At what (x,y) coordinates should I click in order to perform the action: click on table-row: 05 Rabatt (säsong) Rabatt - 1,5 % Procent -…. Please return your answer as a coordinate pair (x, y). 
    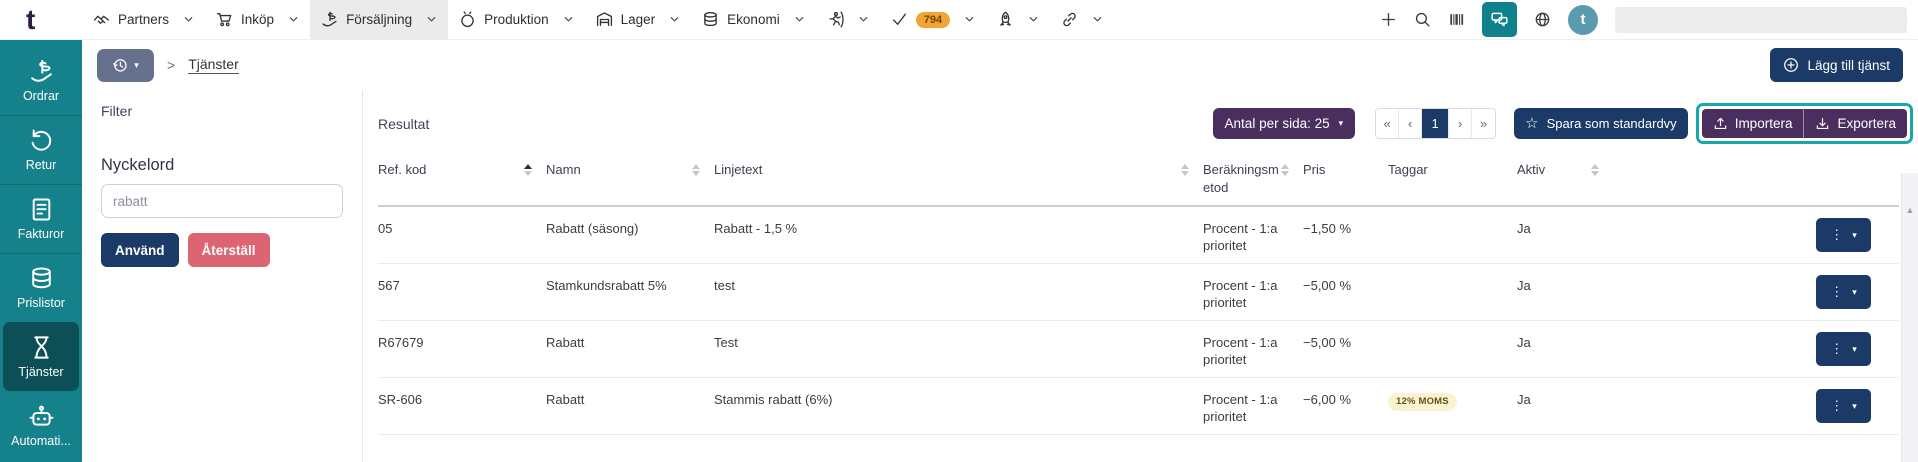
    Looking at the image, I should click on (1138, 236).